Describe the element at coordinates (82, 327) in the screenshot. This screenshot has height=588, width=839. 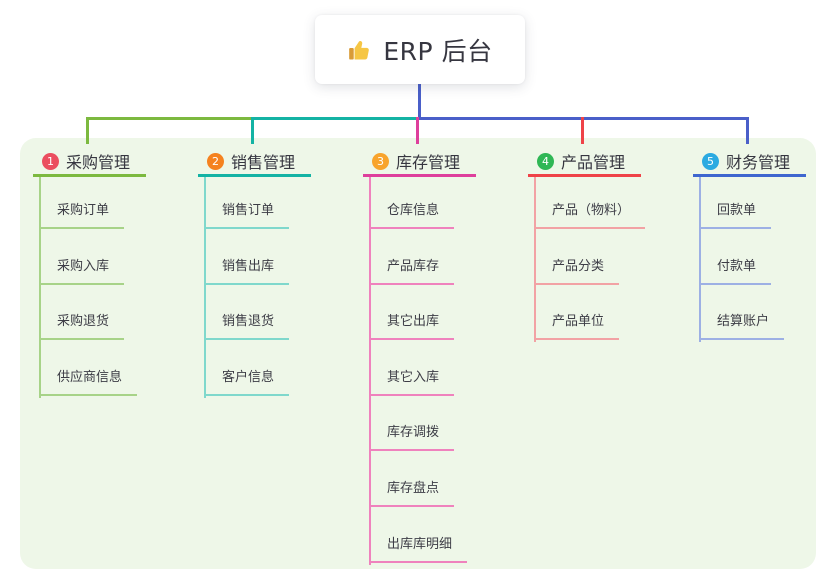
I see `child-node: 采购退货` at that location.